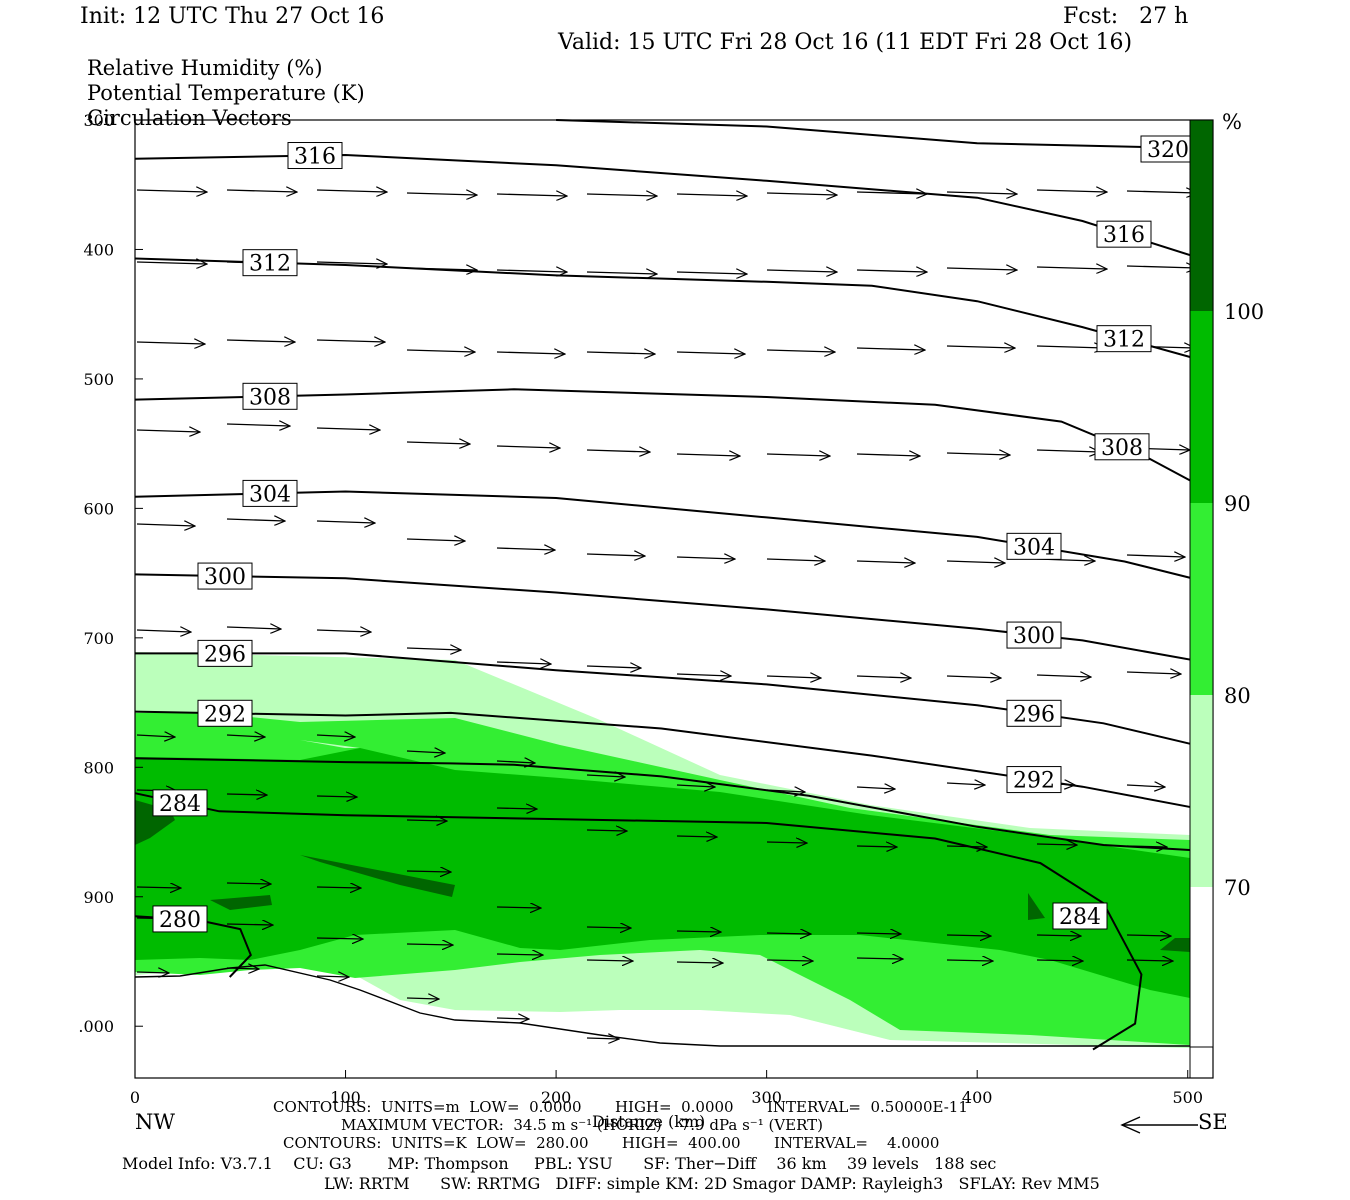 The image size is (1350, 1200). Describe the element at coordinates (1034, 781) in the screenshot. I see `svg-text: 292` at that location.